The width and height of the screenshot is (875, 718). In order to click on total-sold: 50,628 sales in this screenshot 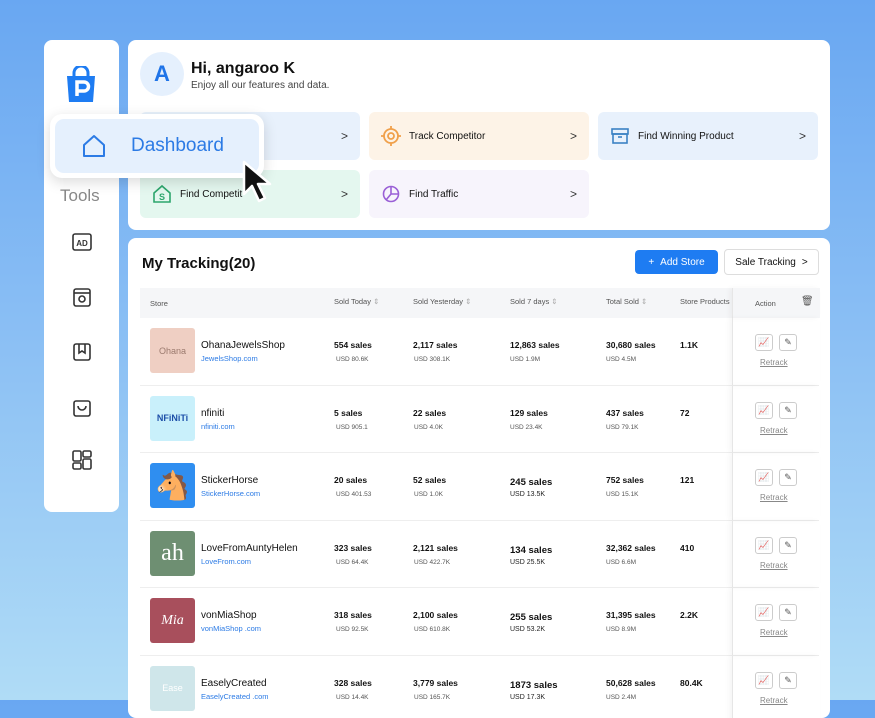, I will do `click(631, 683)`.